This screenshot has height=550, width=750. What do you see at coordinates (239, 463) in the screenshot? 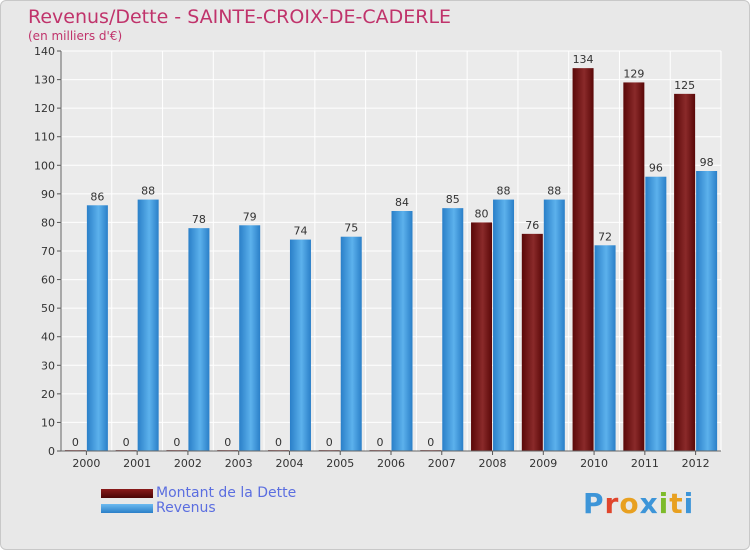
I see `x-tick-label: 2003` at bounding box center [239, 463].